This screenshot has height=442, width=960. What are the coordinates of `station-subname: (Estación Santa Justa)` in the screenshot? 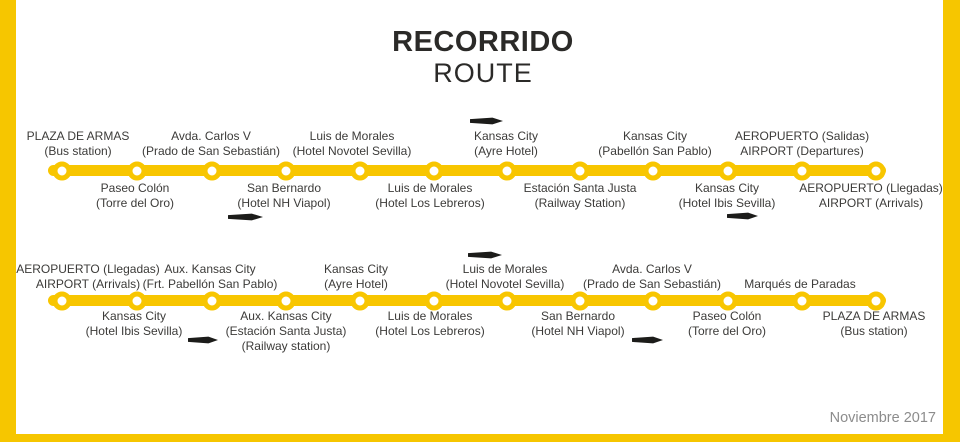 It's located at (286, 331).